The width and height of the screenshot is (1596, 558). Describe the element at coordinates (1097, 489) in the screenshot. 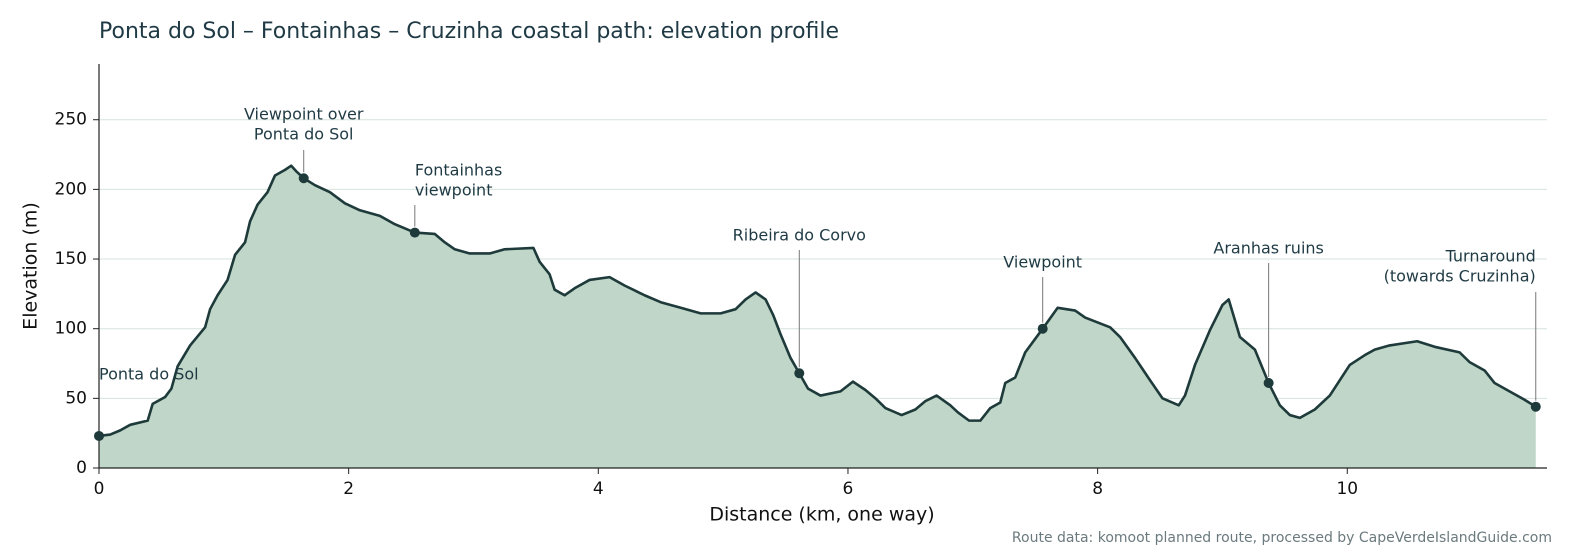

I see `x-tick-label: 8` at that location.